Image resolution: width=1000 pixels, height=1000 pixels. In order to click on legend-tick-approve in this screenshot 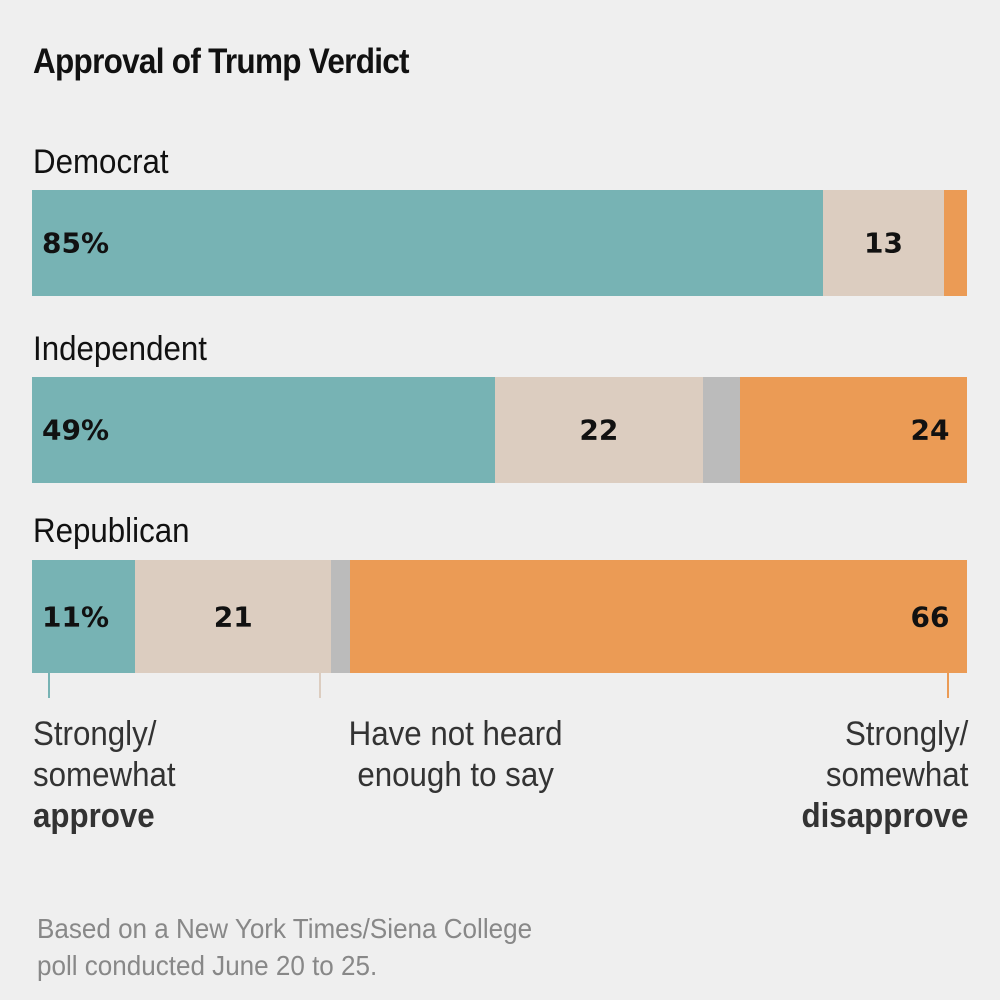, I will do `click(49, 685)`.